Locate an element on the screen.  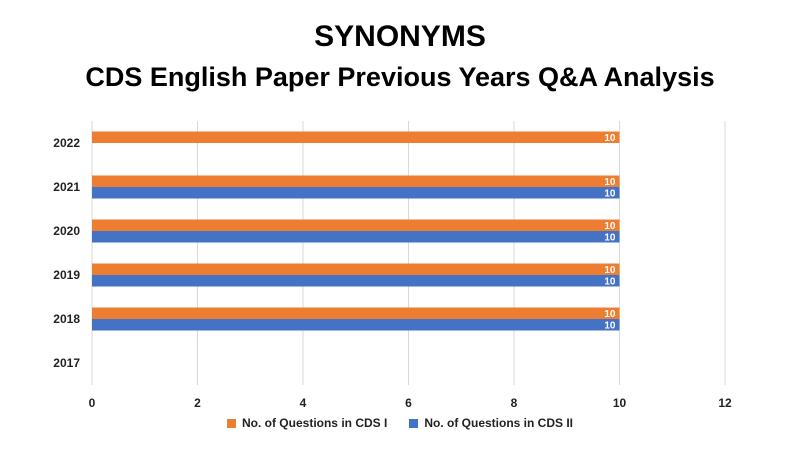
data-label-cds-1-2022: 10 is located at coordinates (610, 138).